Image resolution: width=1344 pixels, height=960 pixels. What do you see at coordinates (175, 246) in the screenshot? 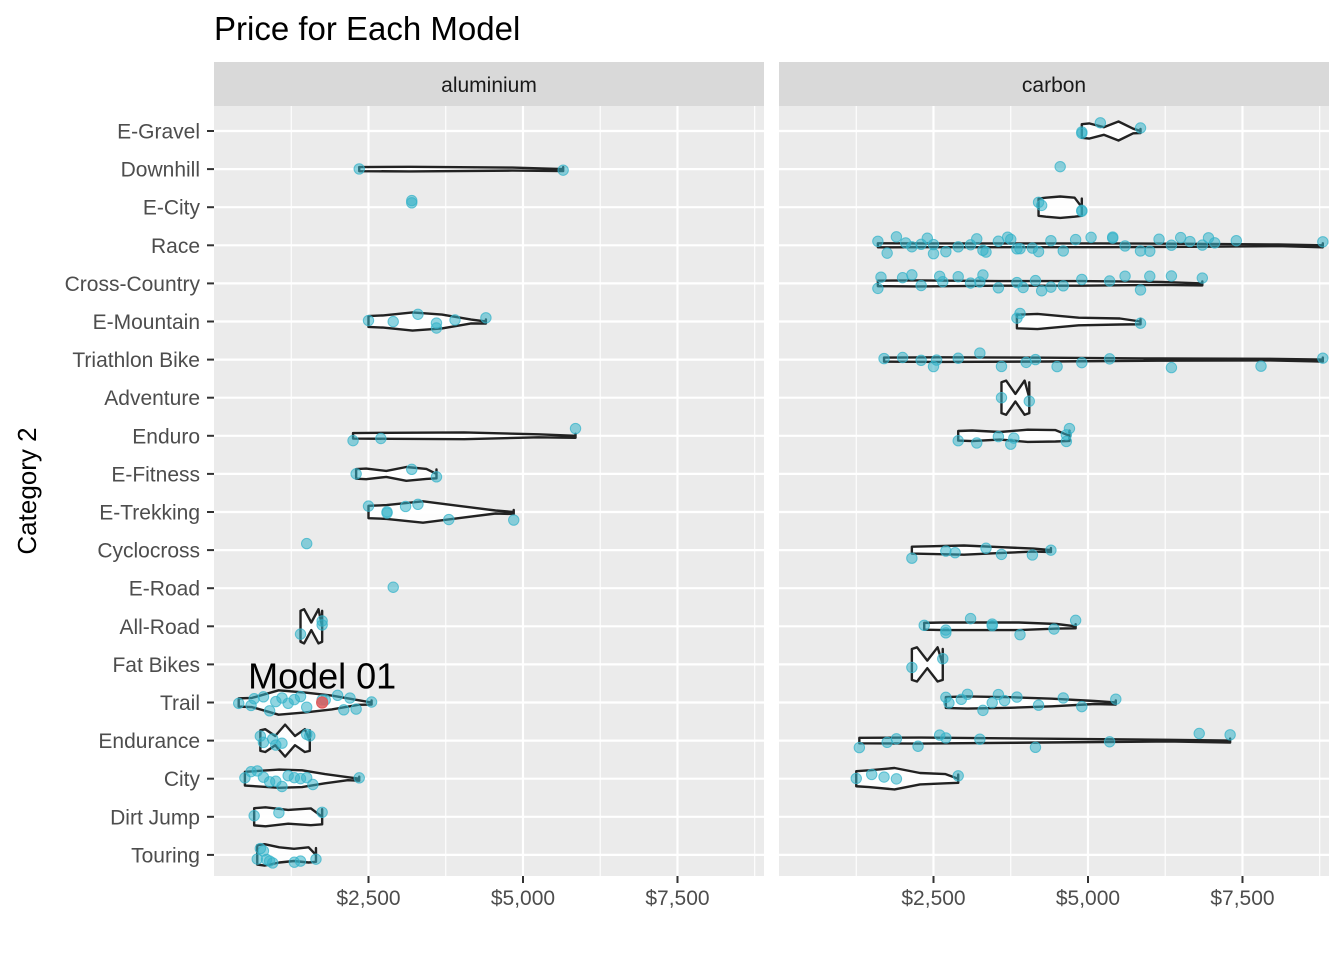
I see `y-tick-label: Race` at bounding box center [175, 246].